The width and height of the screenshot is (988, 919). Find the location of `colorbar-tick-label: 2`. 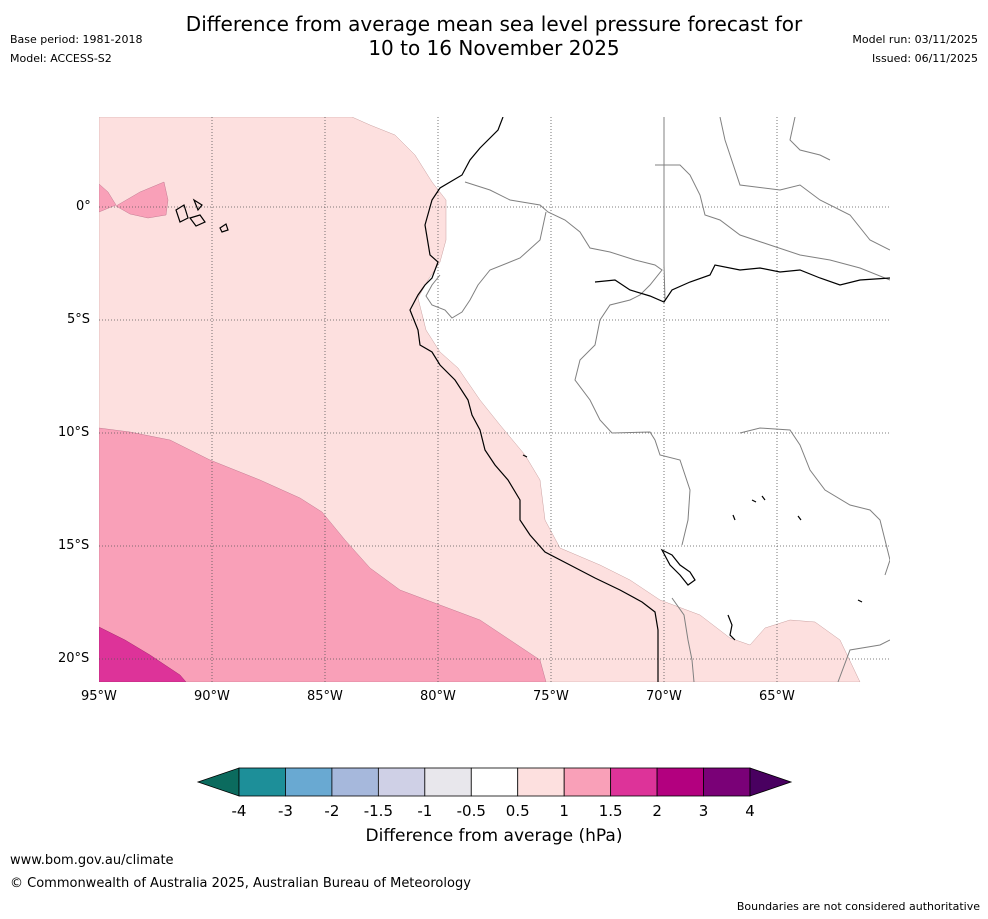

colorbar-tick-label: 2 is located at coordinates (657, 811).